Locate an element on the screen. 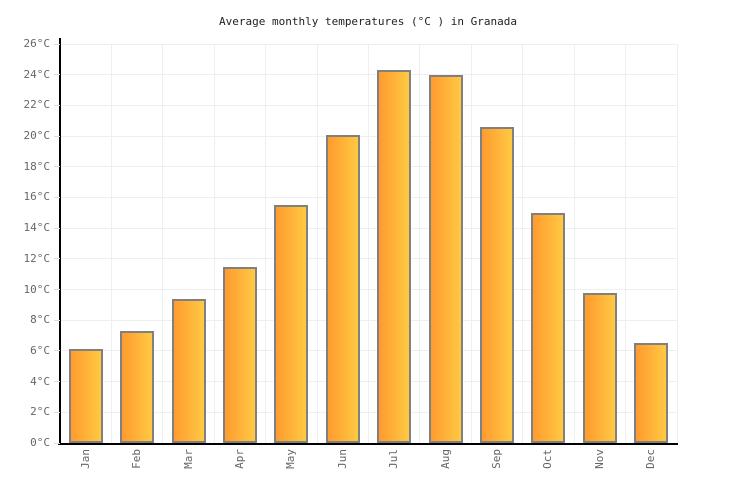  y-axis-label: 14°C is located at coordinates (37, 228).